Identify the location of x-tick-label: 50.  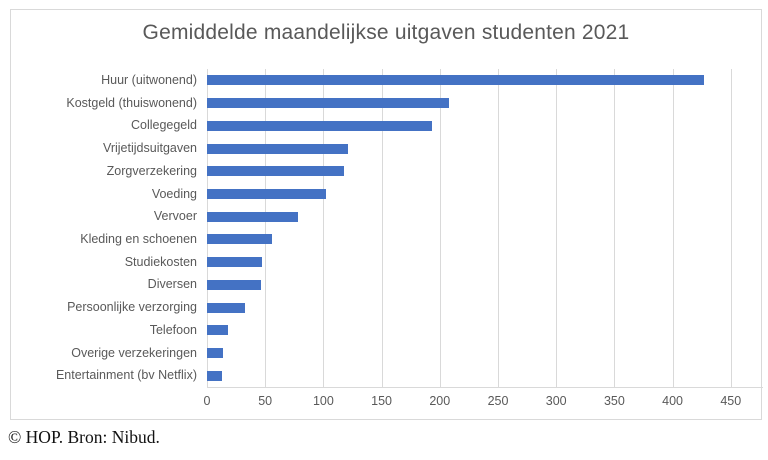
(265, 401).